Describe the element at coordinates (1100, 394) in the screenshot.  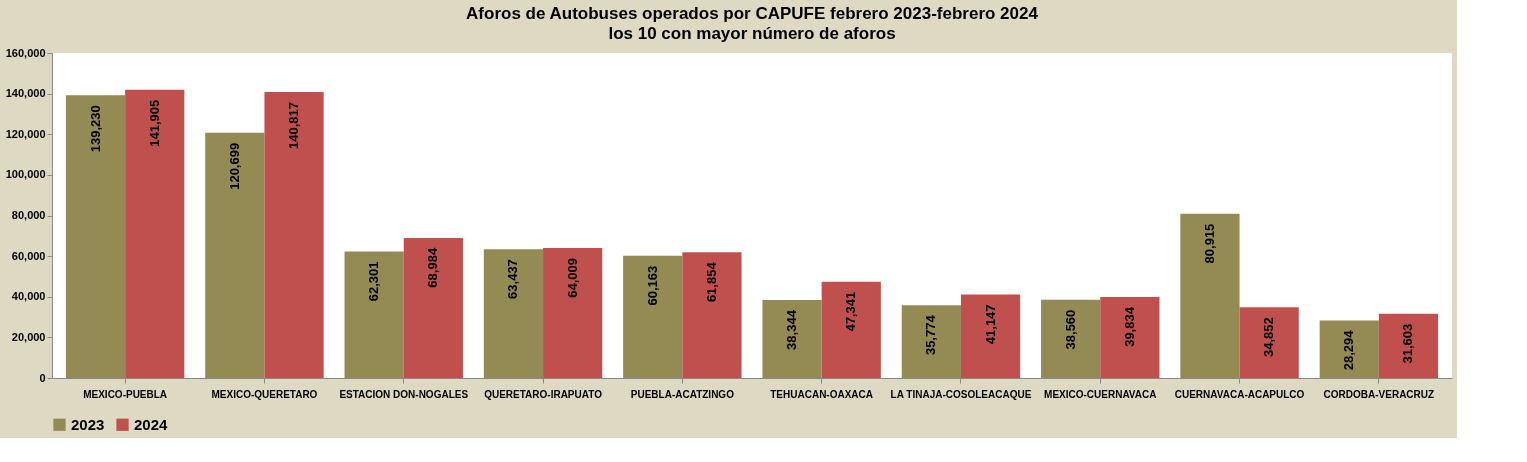
I see `x-tick-label: MEXICO-CUERNAVACA` at that location.